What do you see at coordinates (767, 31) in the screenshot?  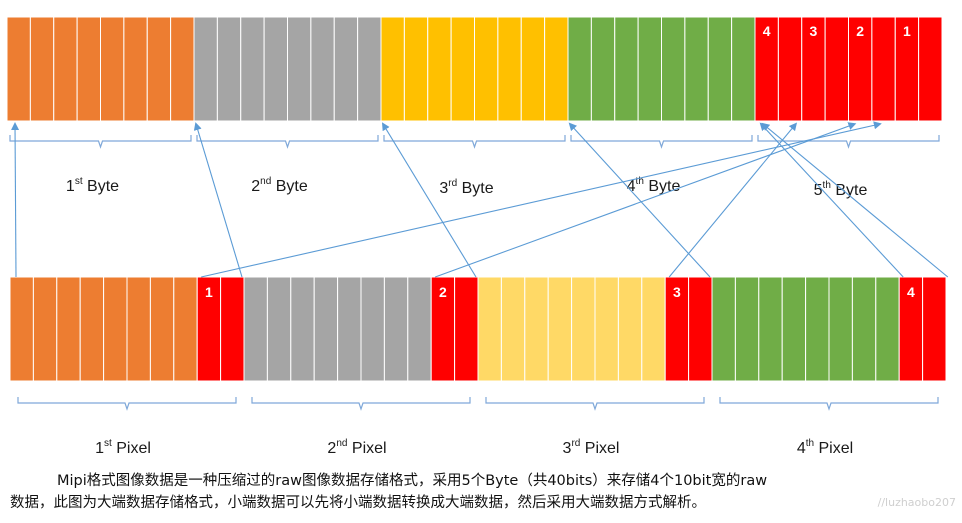 I see `fifth-byte-bit-label: 4` at bounding box center [767, 31].